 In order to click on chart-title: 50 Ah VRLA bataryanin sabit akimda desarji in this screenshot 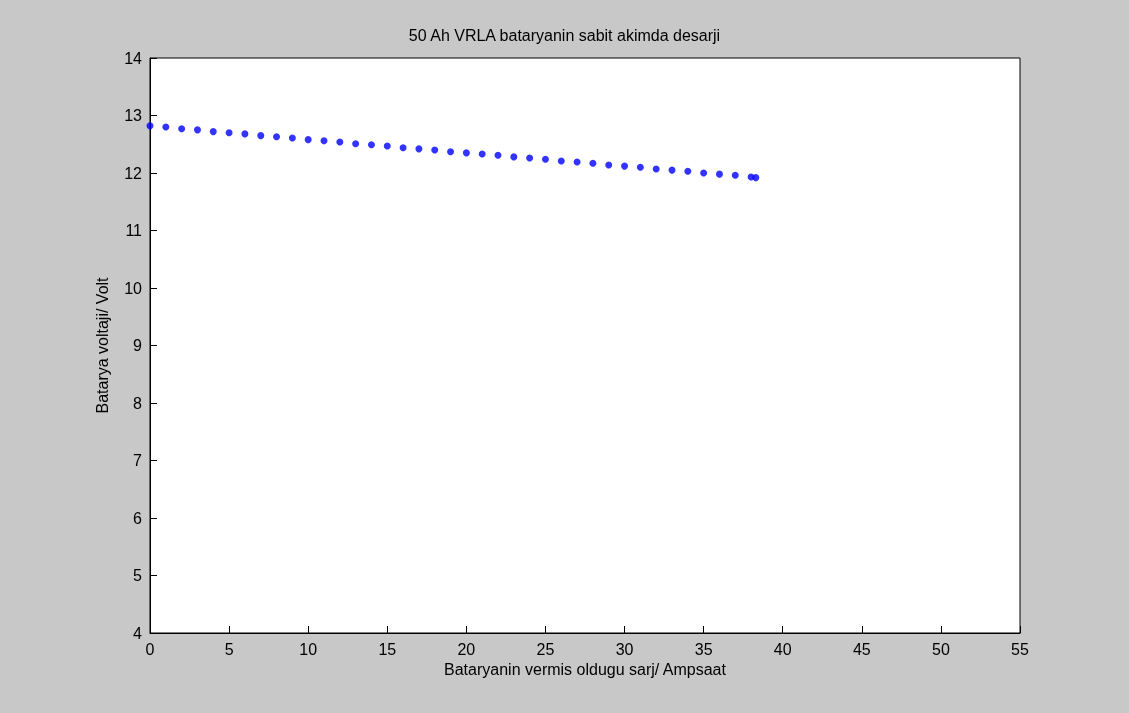, I will do `click(564, 35)`.